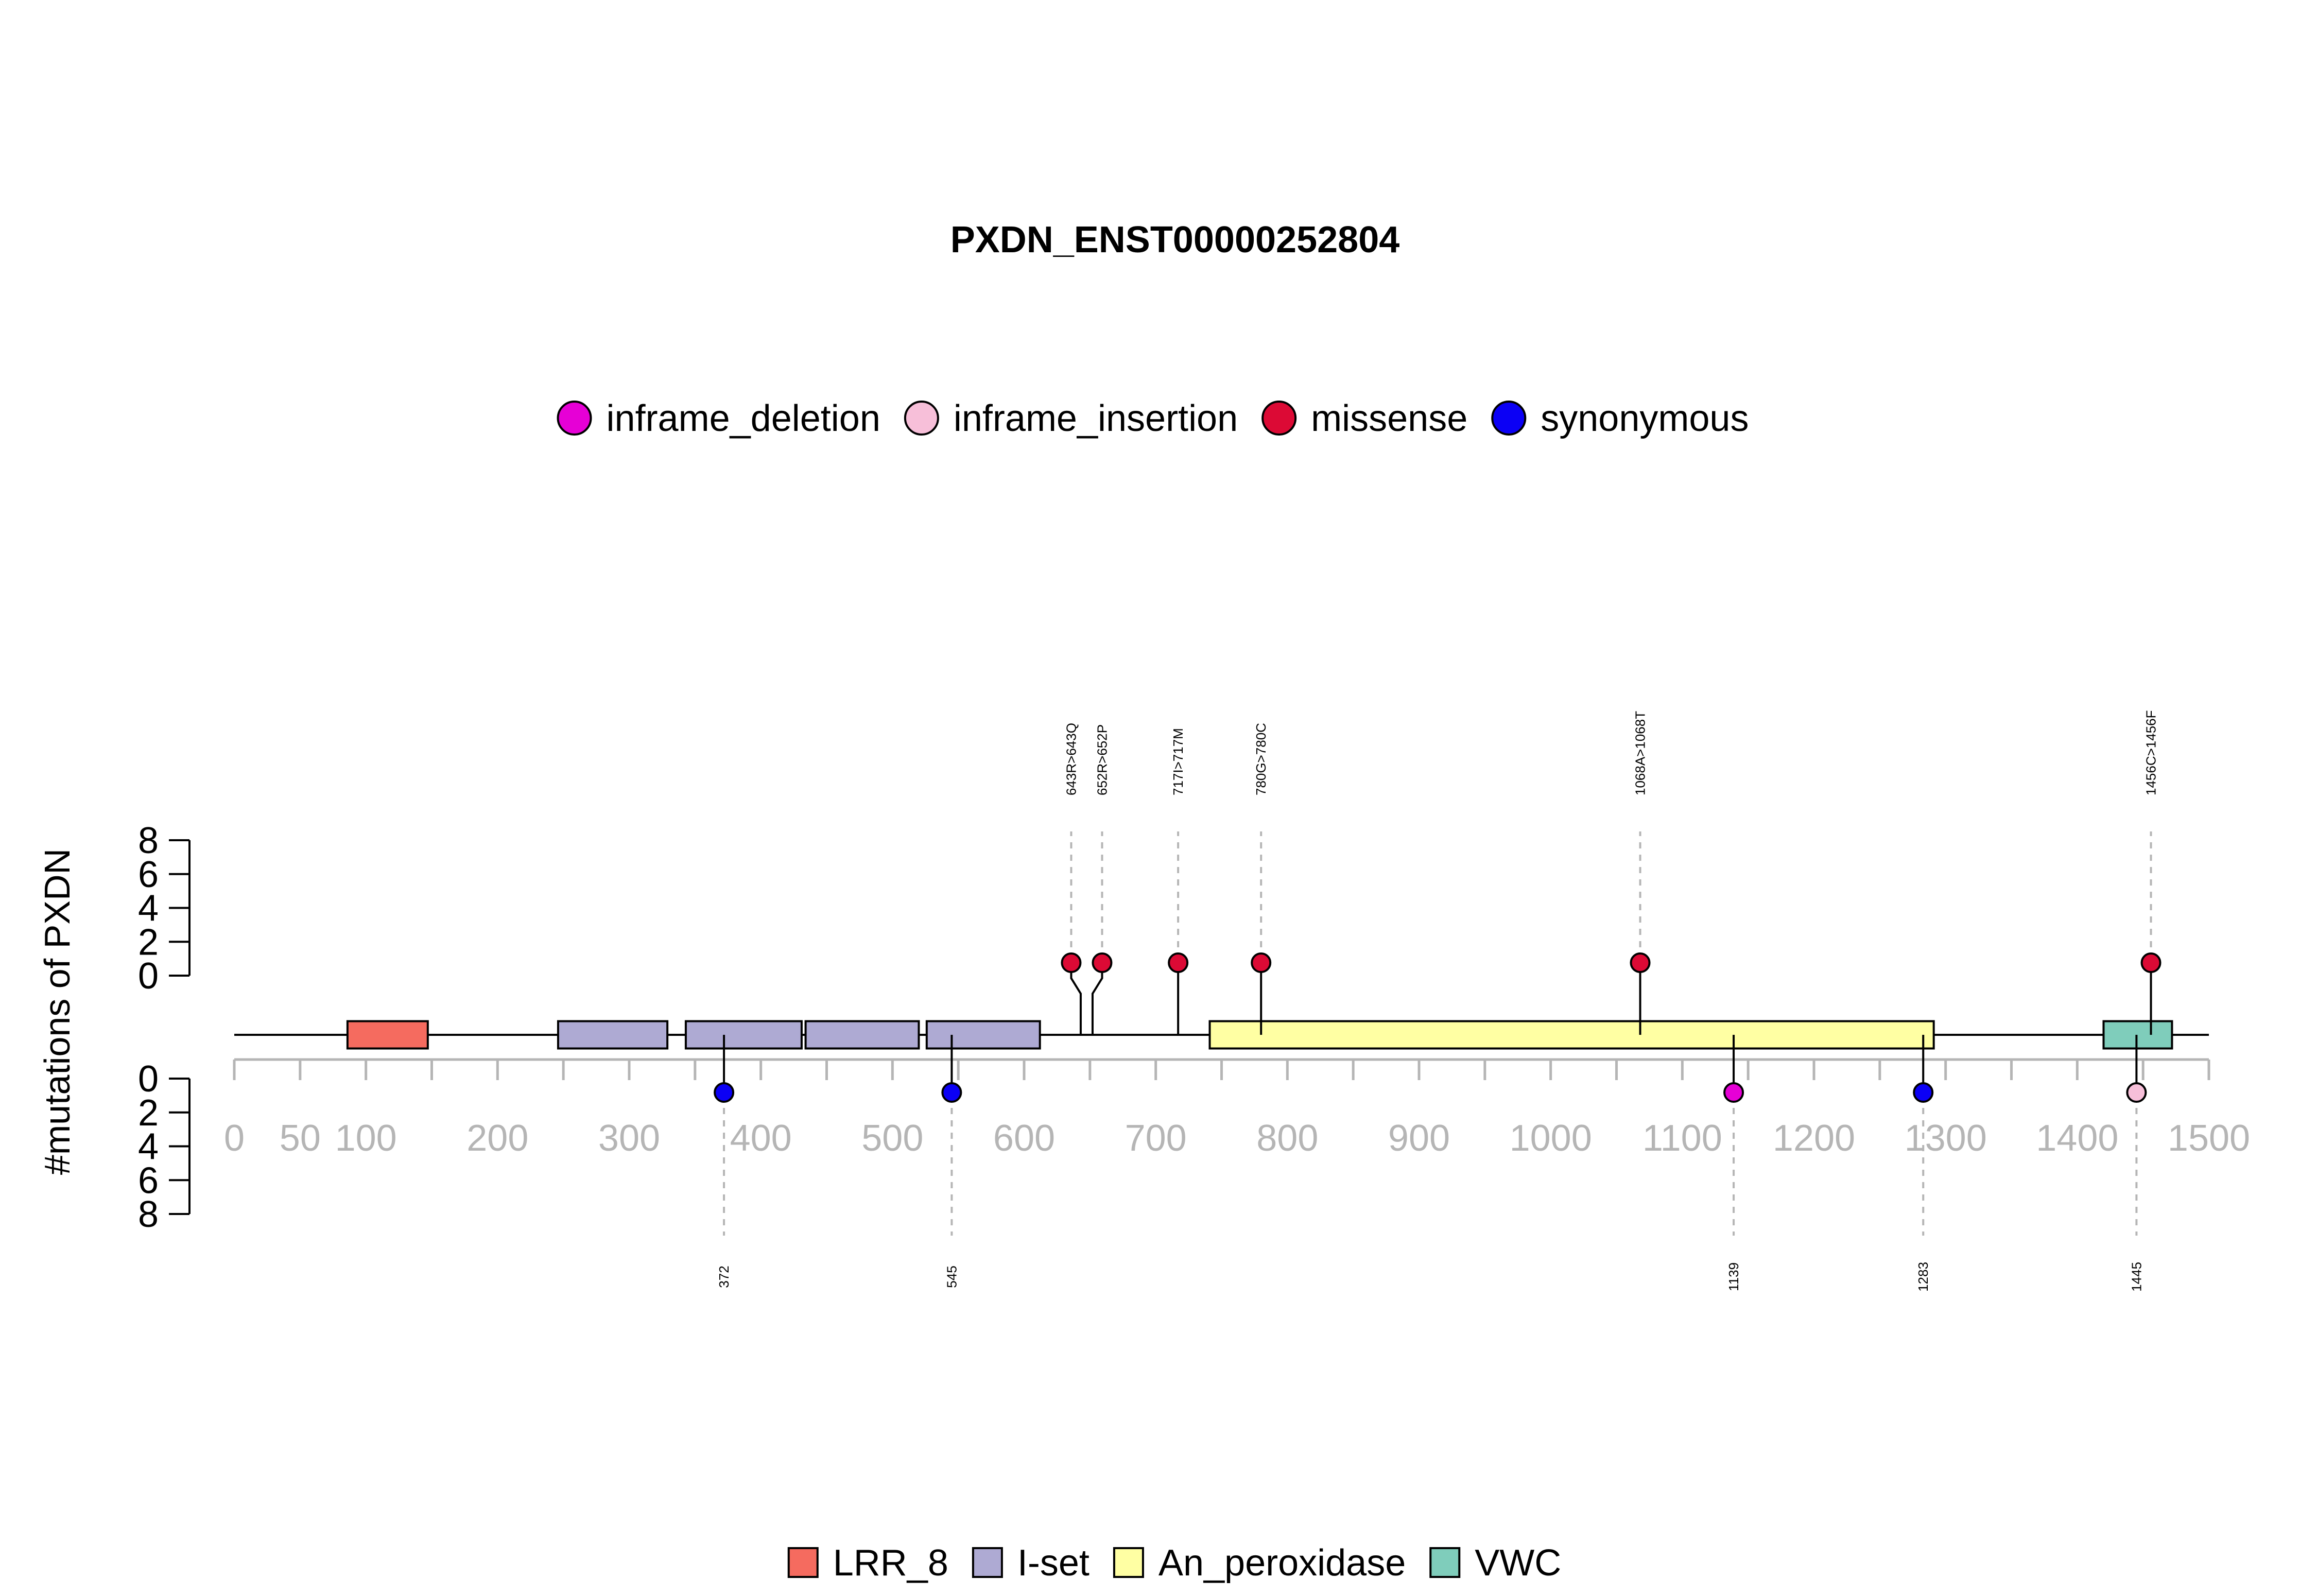  What do you see at coordinates (1682, 1139) in the screenshot?
I see `x-tick-label: 1100` at bounding box center [1682, 1139].